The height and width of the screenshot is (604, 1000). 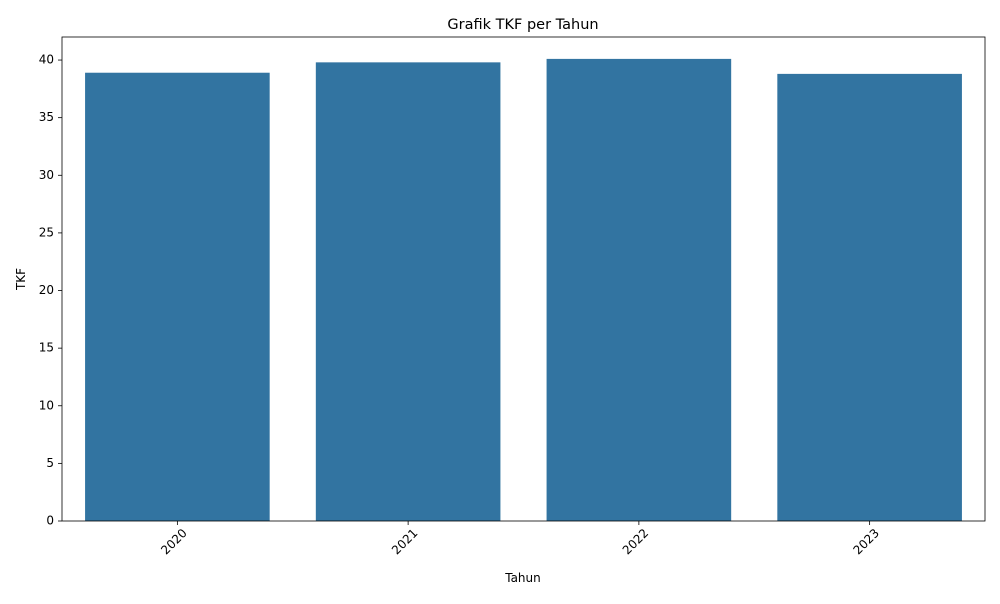 I want to click on x-axis-label: Tahun, so click(x=522, y=578).